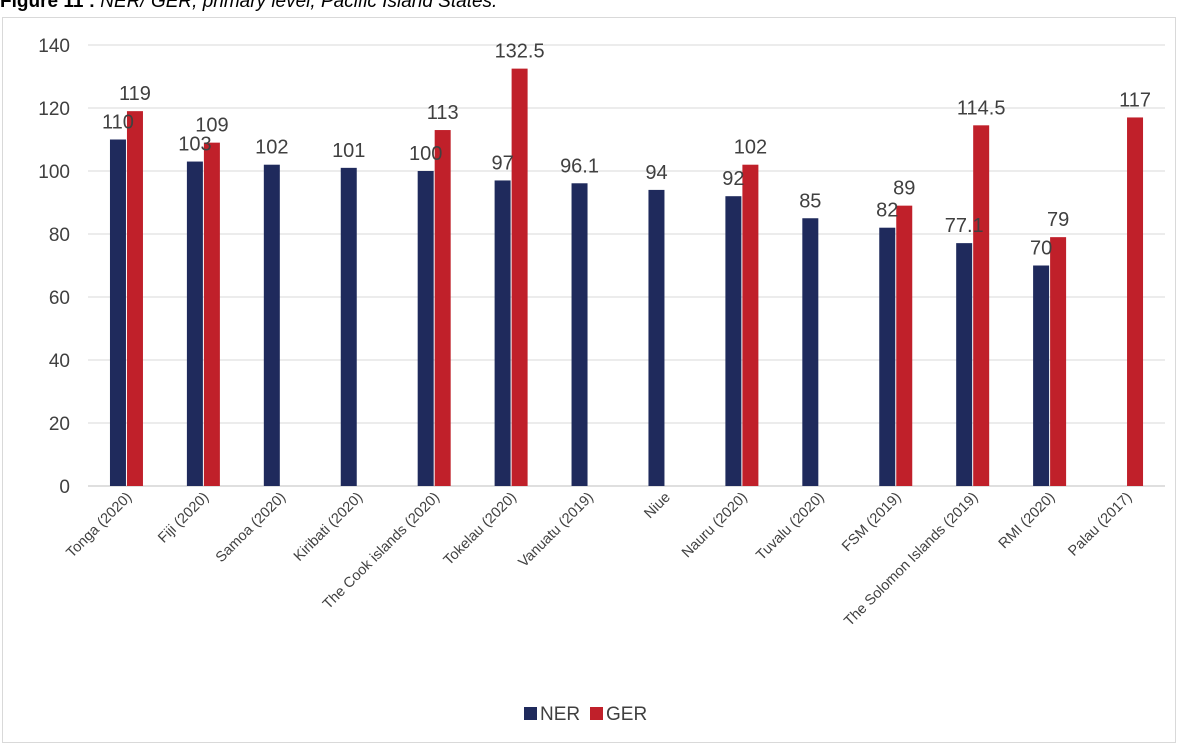  I want to click on x-tick-label: Vanuatu (2019), so click(556, 530).